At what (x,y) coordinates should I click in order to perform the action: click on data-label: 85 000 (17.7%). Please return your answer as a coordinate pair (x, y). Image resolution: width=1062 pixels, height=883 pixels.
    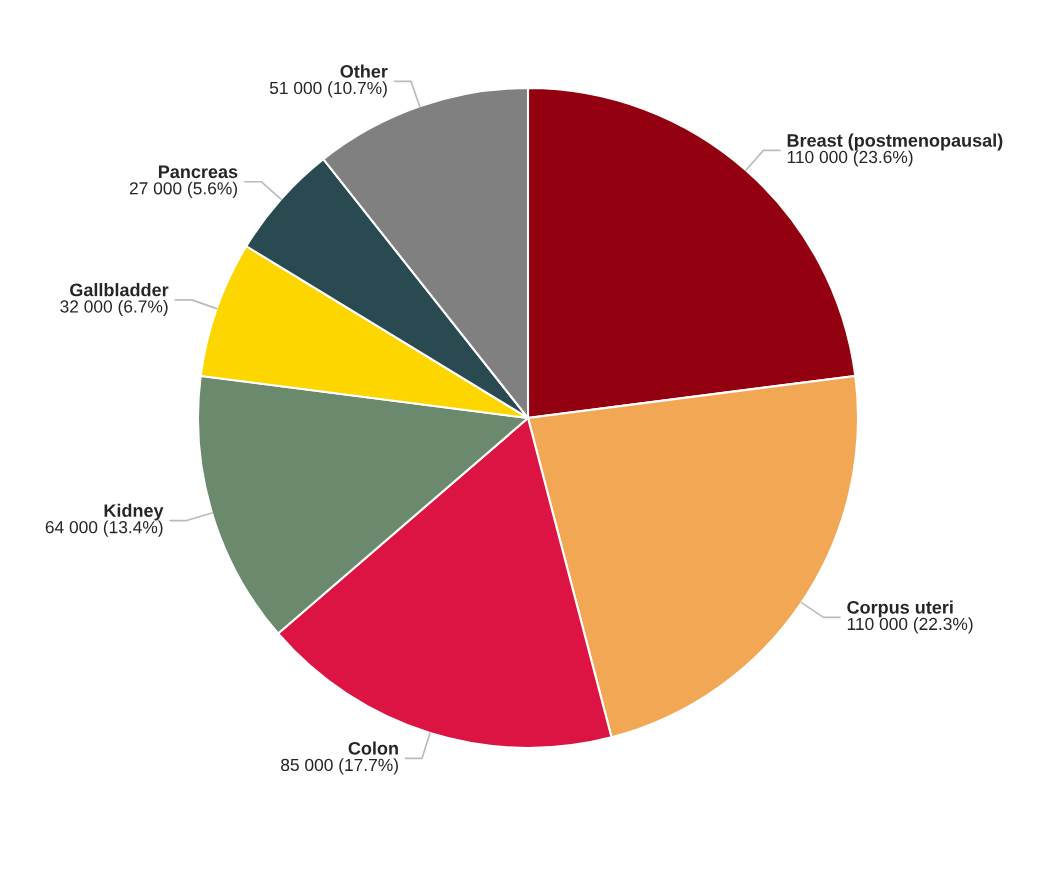
    Looking at the image, I should click on (339, 766).